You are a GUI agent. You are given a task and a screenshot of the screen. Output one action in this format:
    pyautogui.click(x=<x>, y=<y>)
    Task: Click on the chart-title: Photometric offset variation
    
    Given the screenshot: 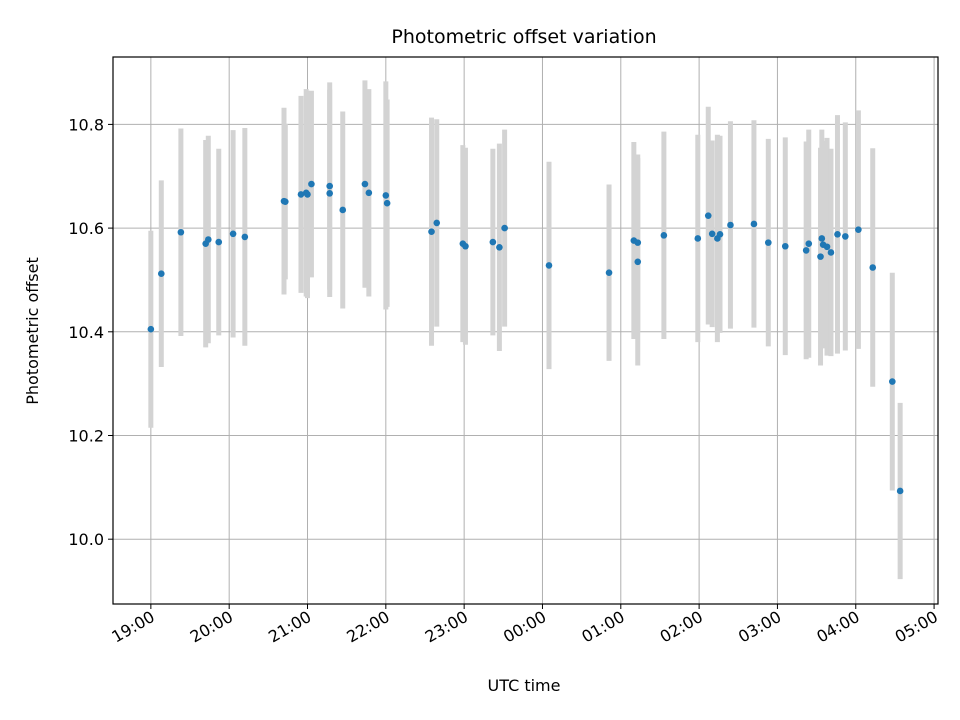 What is the action you would take?
    pyautogui.click(x=523, y=37)
    